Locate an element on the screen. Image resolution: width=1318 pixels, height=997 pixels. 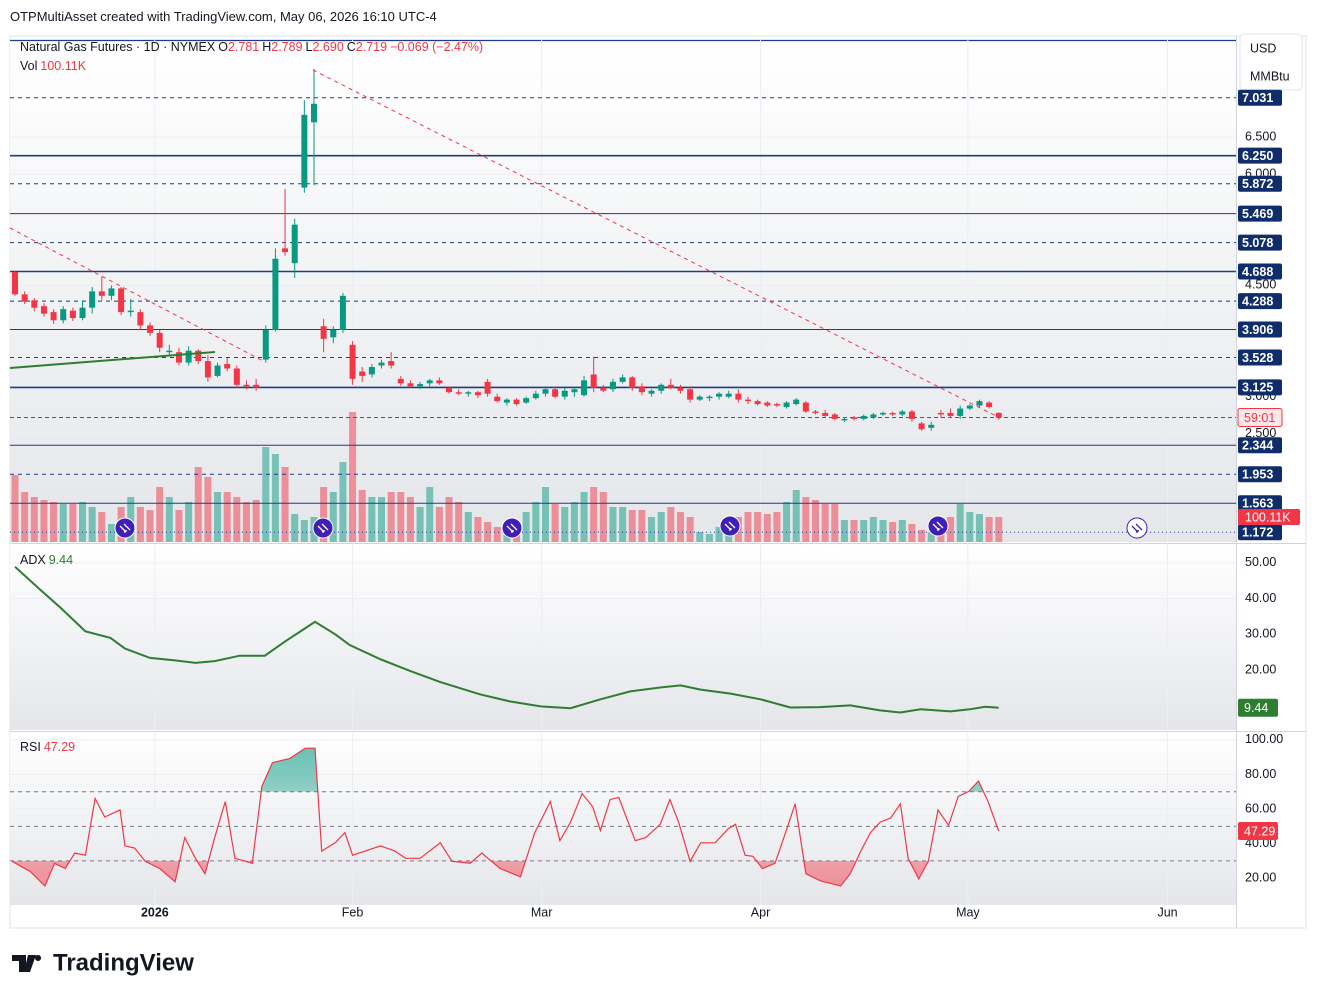
x-tick-label: Feb is located at coordinates (353, 912).